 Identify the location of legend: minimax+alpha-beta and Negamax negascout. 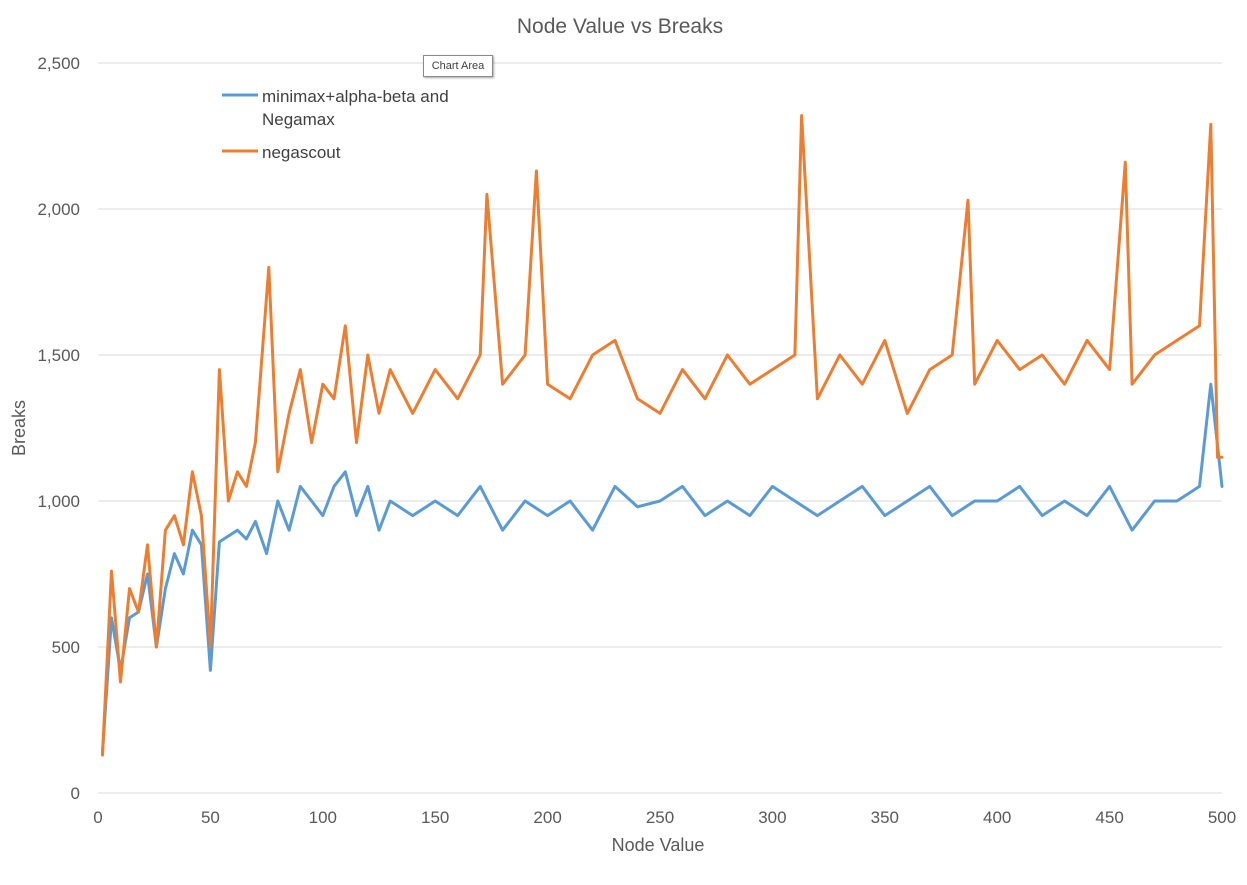
(337, 124).